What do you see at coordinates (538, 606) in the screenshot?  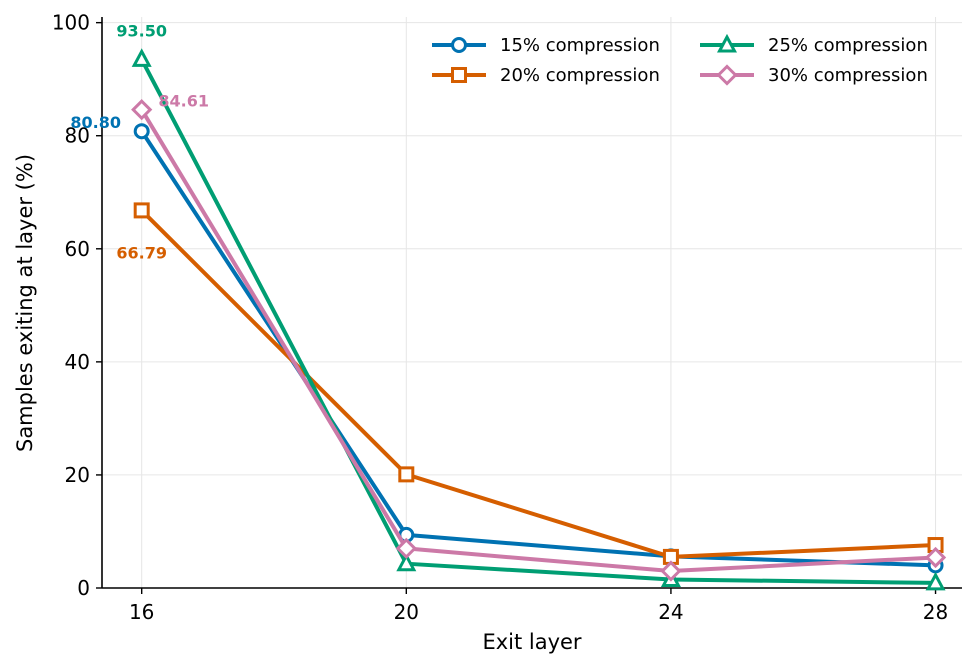 I see `x-ticks: 16 20 24 28` at bounding box center [538, 606].